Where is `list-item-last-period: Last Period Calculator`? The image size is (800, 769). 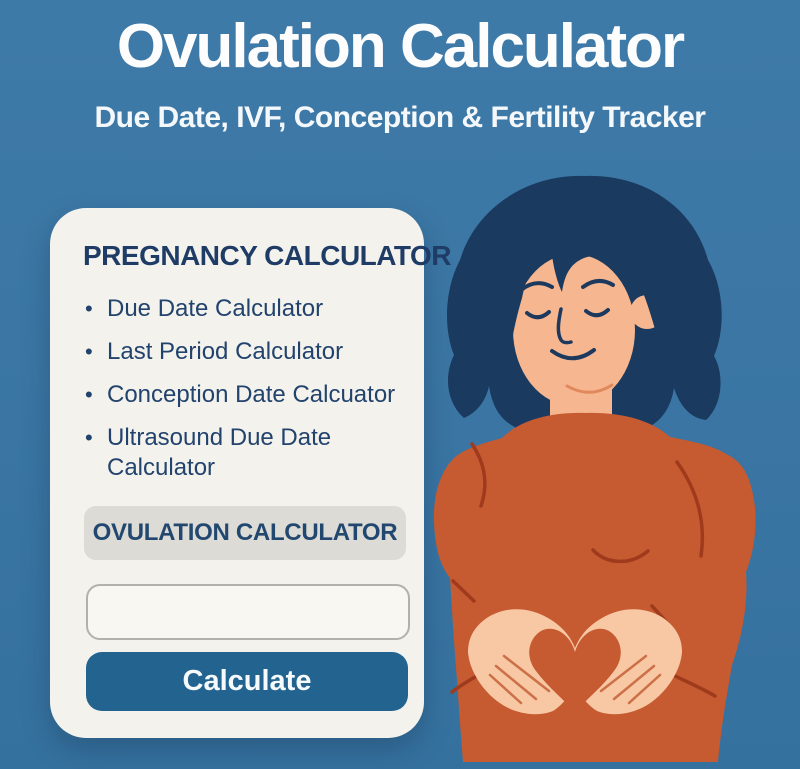
list-item-last-period: Last Period Calculator is located at coordinates (248, 352).